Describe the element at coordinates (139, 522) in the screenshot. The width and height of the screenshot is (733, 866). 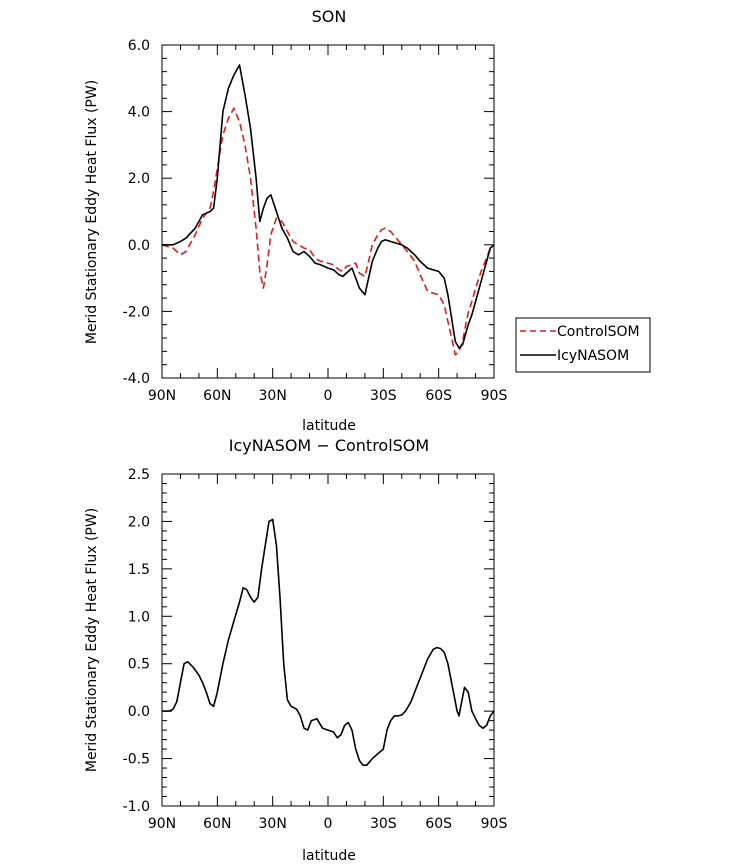
I see `bottom-y-tick-label: 2.0` at that location.